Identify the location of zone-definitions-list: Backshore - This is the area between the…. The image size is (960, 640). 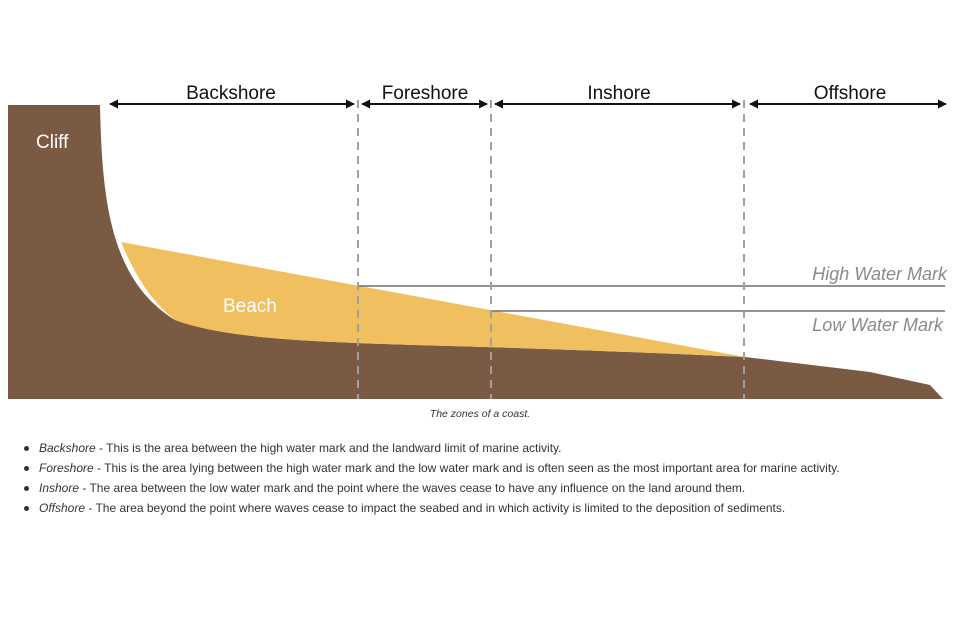
(431, 478).